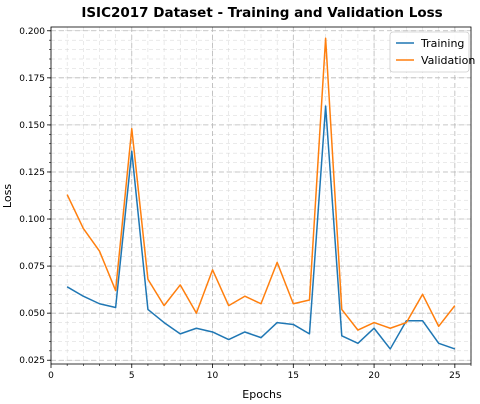  Describe the element at coordinates (374, 376) in the screenshot. I see `x-tick-label: 20` at that location.